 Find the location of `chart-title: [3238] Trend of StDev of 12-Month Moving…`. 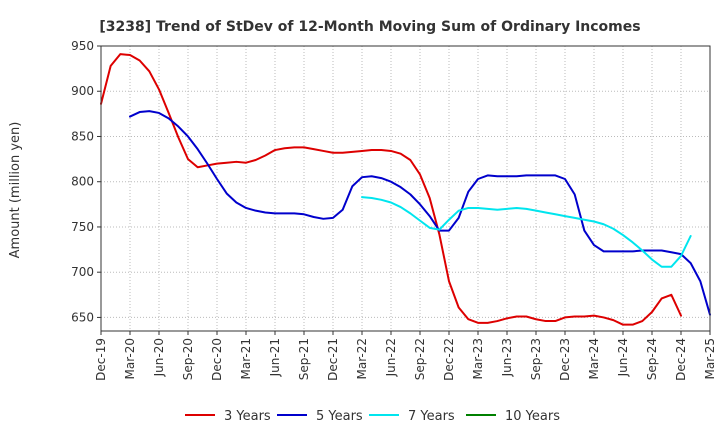

chart-title: [3238] Trend of StDev of 12-Month Moving… is located at coordinates (369, 27).